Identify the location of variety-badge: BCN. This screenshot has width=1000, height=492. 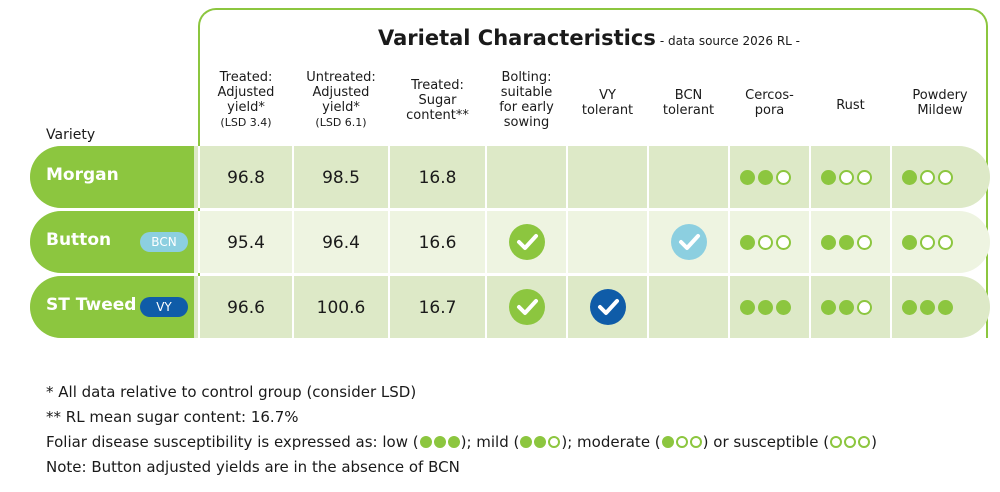
(164, 242).